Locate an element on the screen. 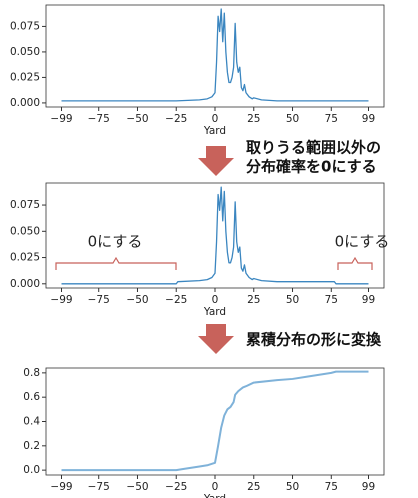 This screenshot has height=498, width=418. y-tick-label: 0.2 is located at coordinates (31, 446).